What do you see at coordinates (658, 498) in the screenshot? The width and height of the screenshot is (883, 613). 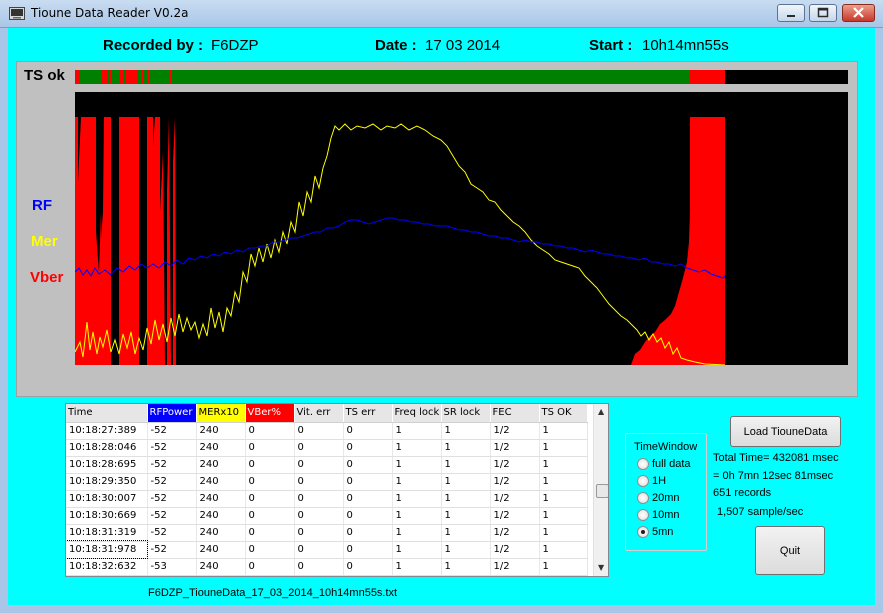 I see `radio-20mn: 20mn` at bounding box center [658, 498].